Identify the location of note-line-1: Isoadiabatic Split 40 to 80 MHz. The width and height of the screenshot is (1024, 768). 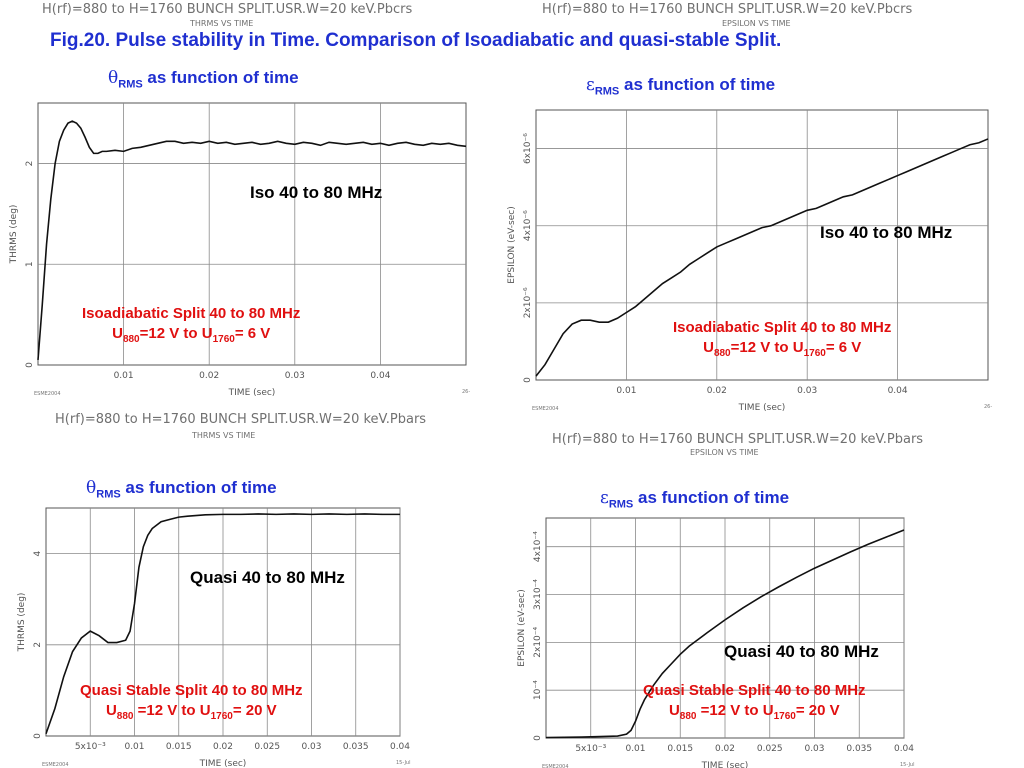
(782, 327).